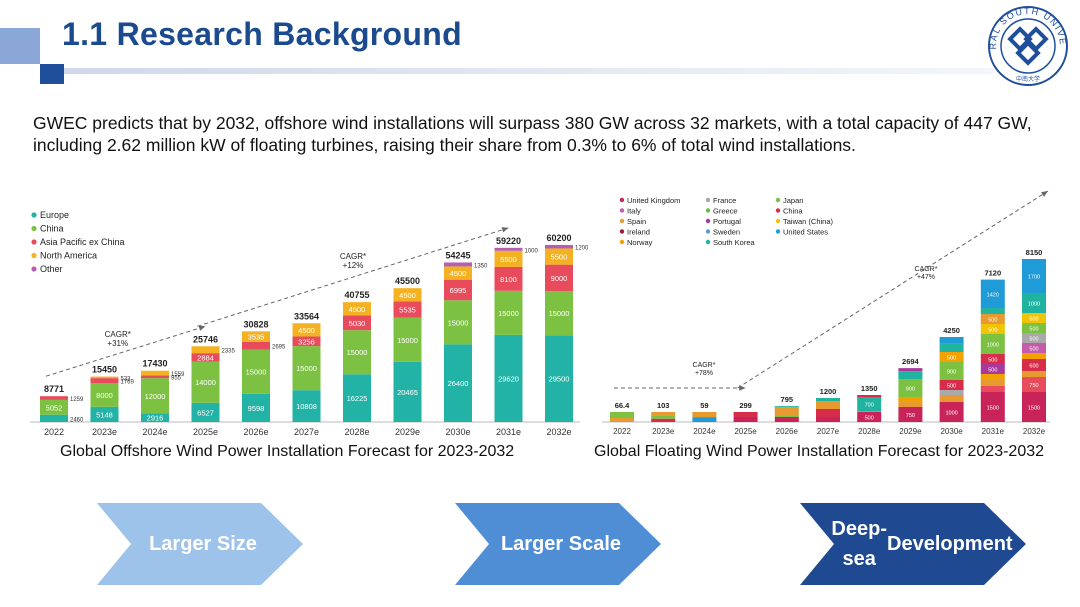  What do you see at coordinates (1034, 409) in the screenshot?
I see `bar-value-label: 1500` at bounding box center [1034, 409].